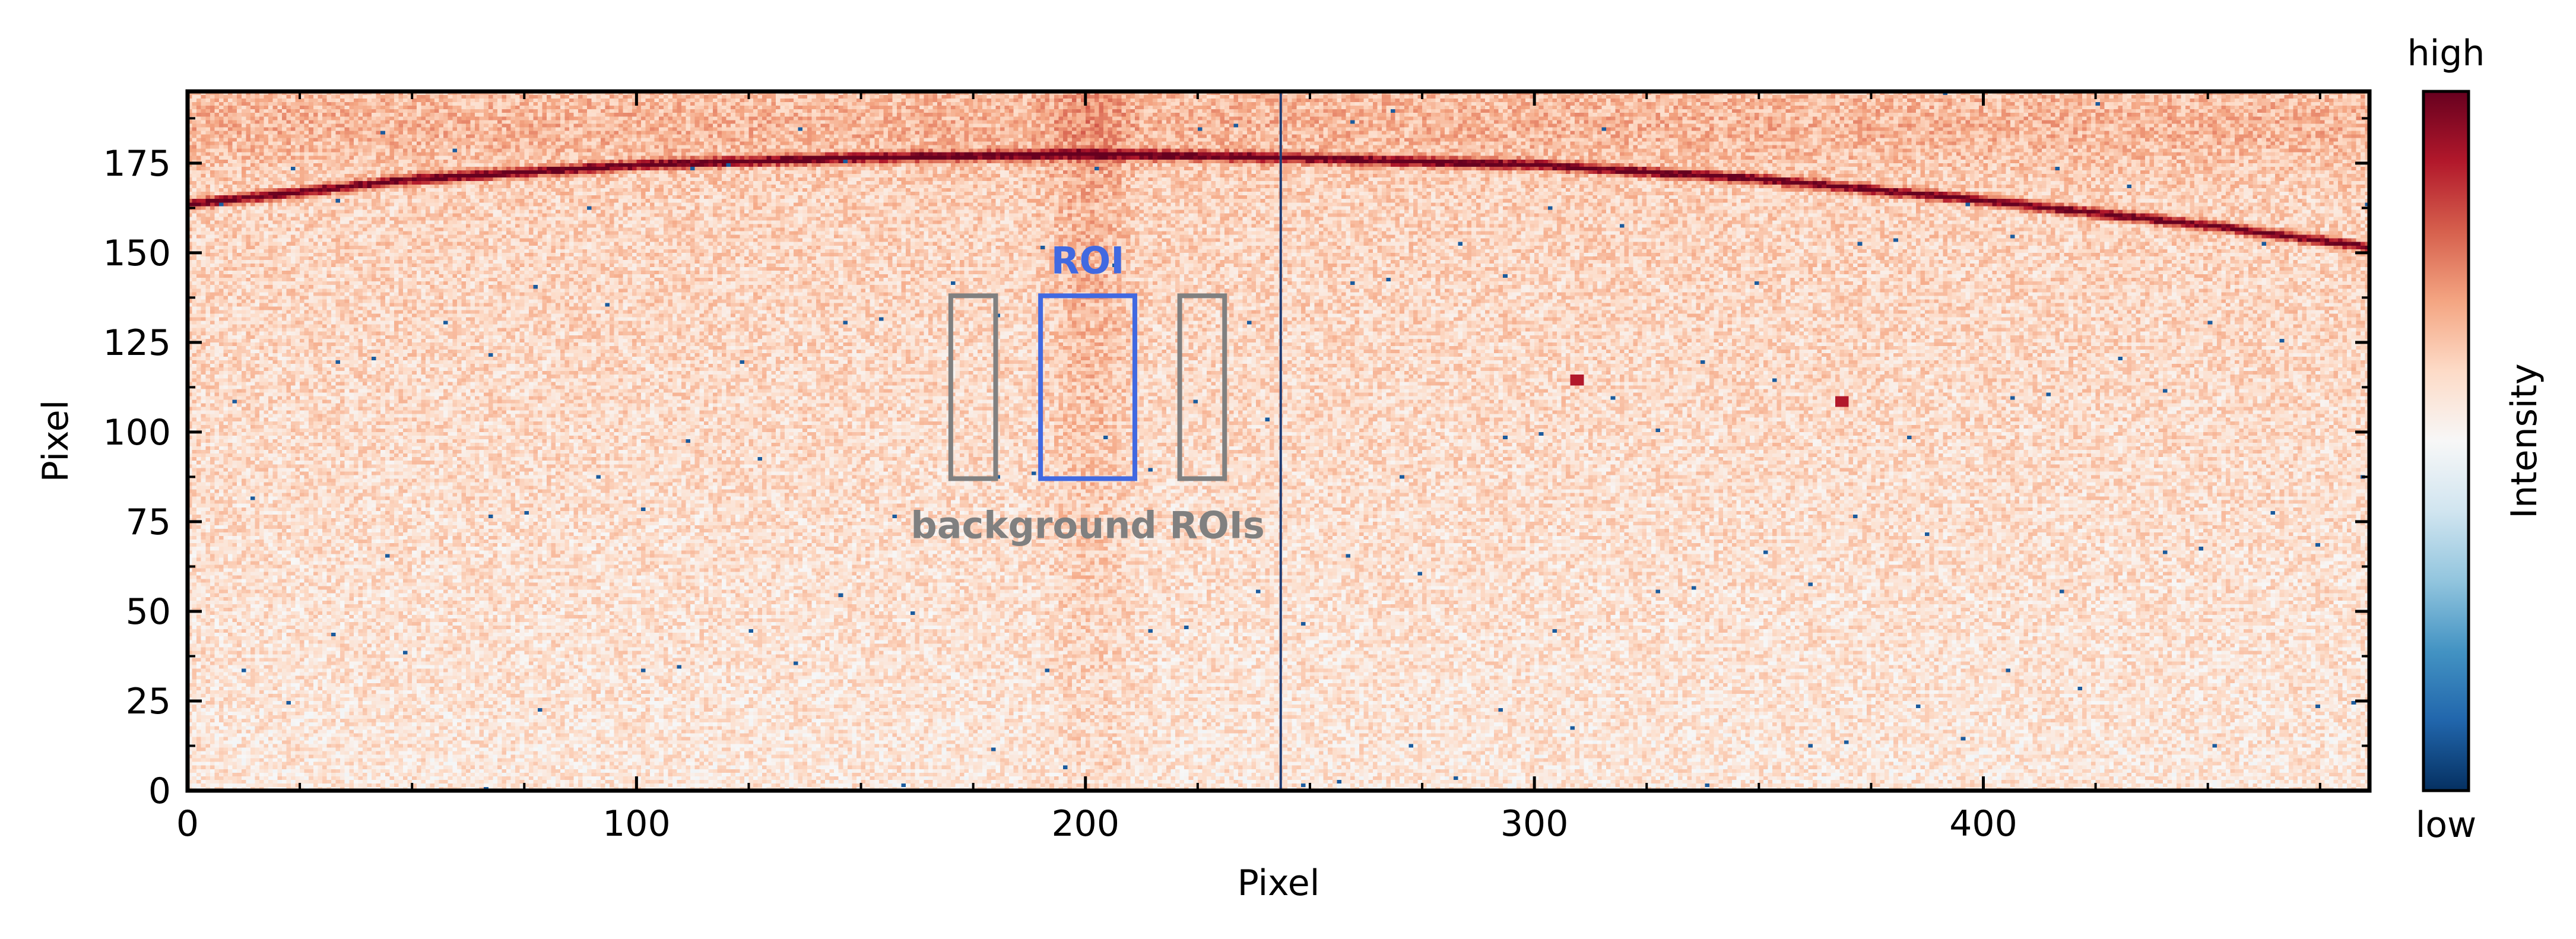 This screenshot has height=939, width=2576. I want to click on x-tick-label: 0, so click(187, 824).